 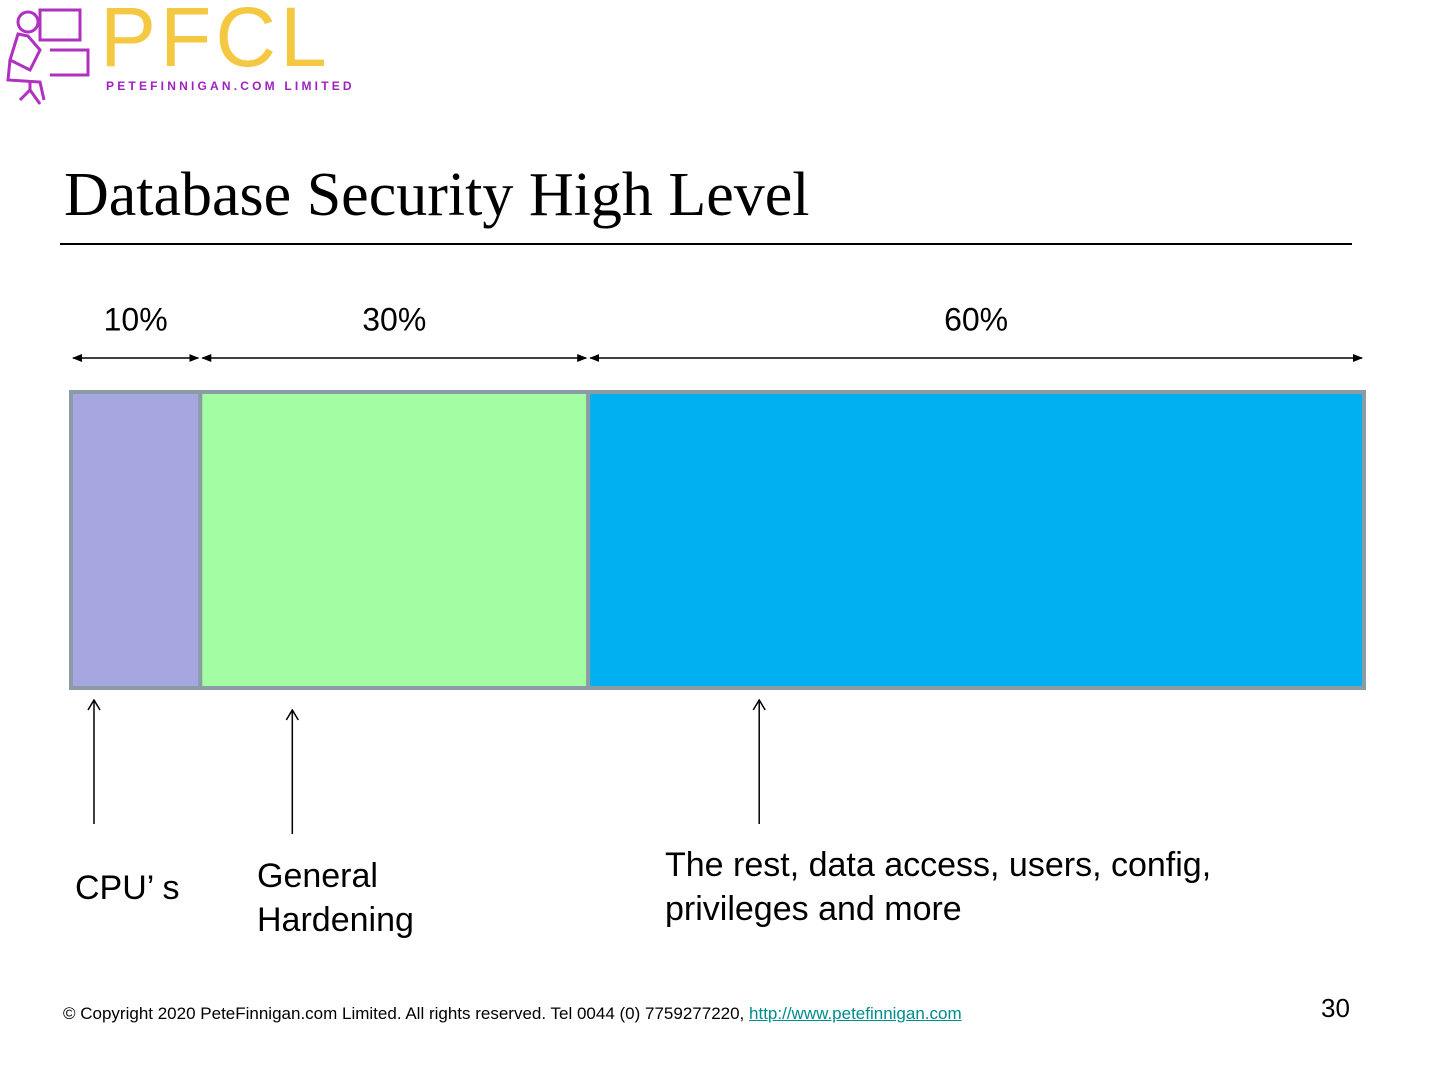 What do you see at coordinates (335, 898) in the screenshot?
I see `caption: General Hardening` at bounding box center [335, 898].